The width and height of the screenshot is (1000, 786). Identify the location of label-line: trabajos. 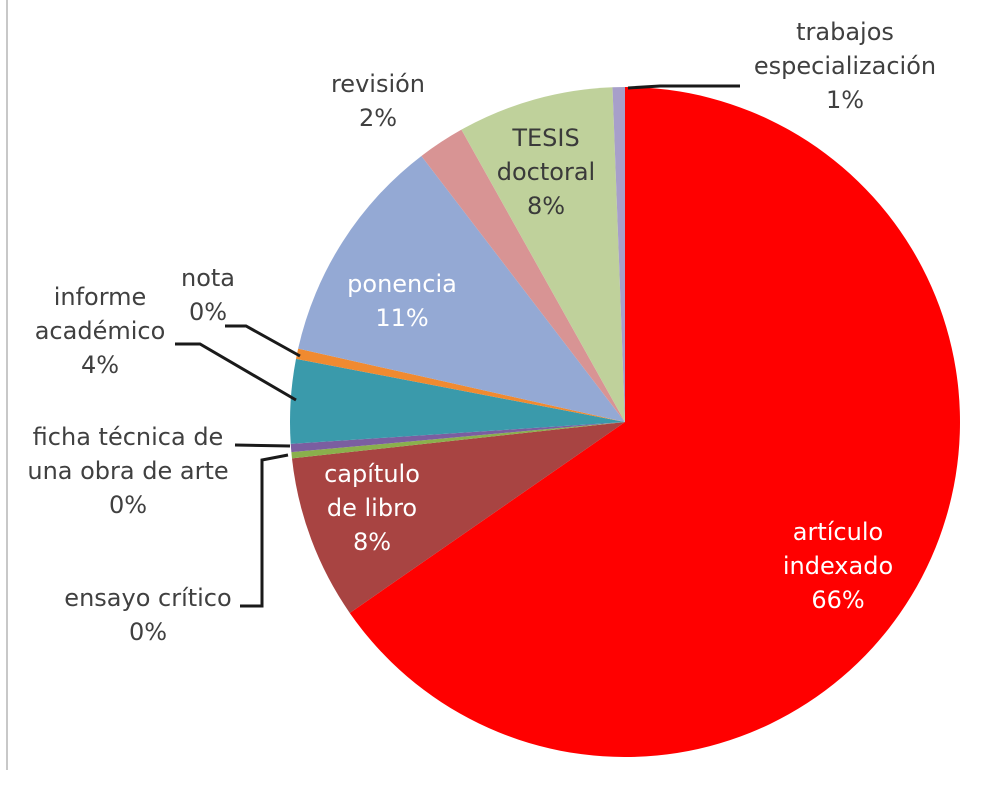
(845, 32).